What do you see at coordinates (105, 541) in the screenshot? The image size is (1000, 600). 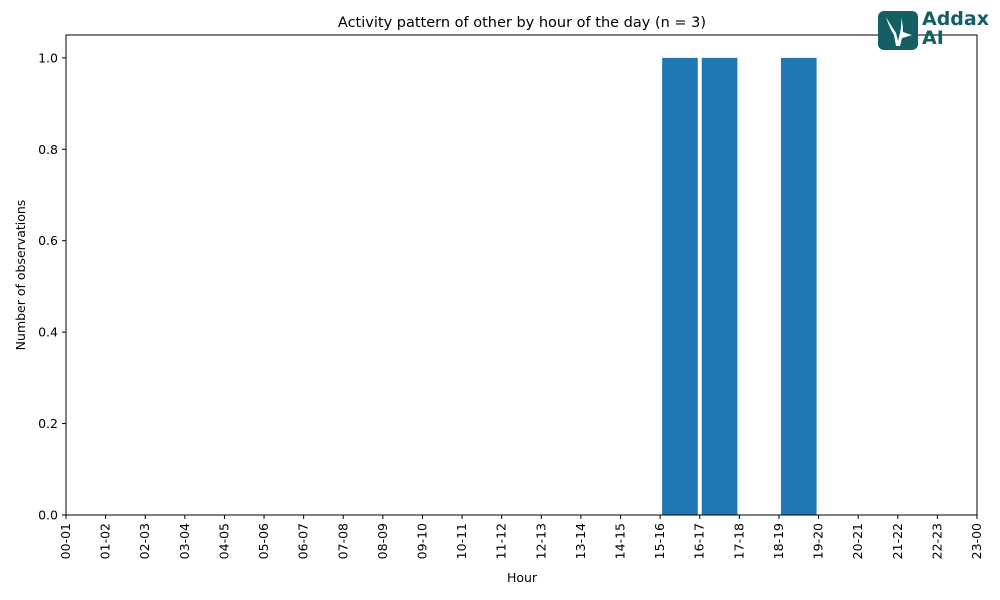 I see `x-tick-label: 01-02` at bounding box center [105, 541].